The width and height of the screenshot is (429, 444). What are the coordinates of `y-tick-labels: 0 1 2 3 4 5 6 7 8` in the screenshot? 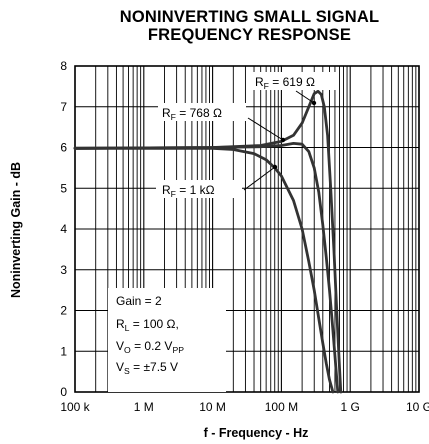 It's located at (63, 229).